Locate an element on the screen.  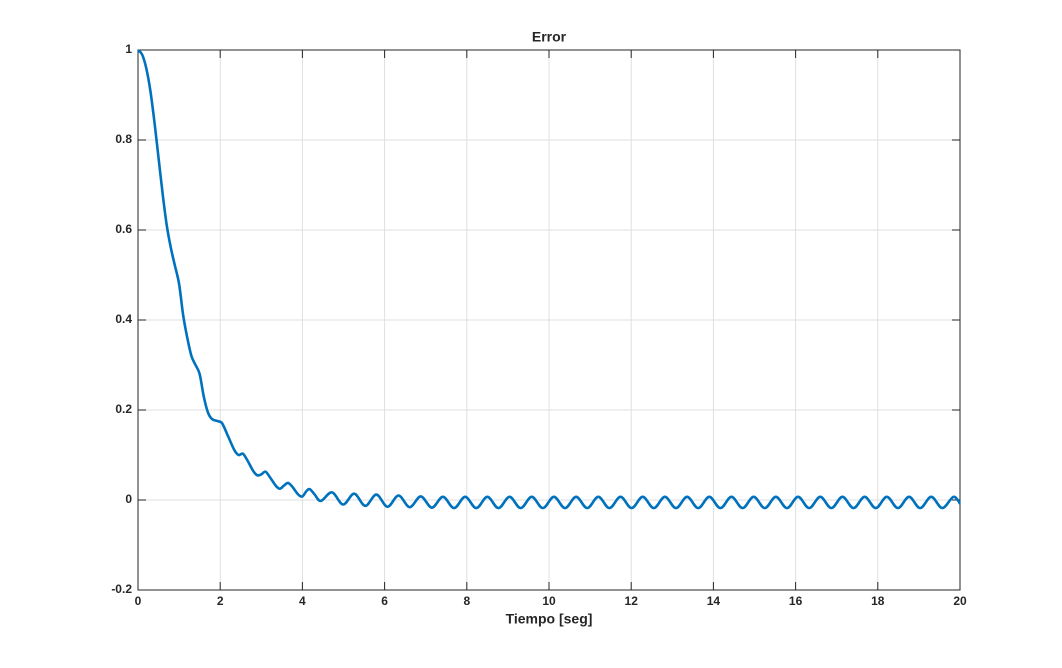
x-tick-label: 8 is located at coordinates (466, 601).